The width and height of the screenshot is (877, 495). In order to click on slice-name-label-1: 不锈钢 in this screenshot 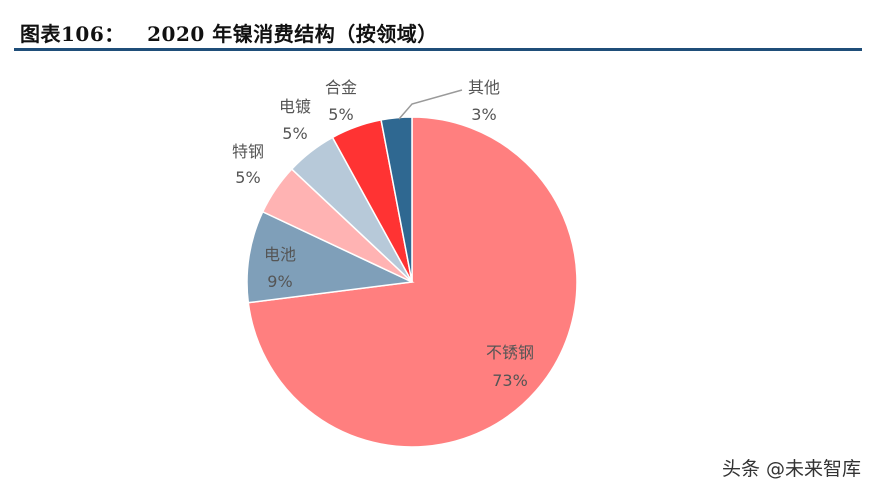, I will do `click(510, 352)`.